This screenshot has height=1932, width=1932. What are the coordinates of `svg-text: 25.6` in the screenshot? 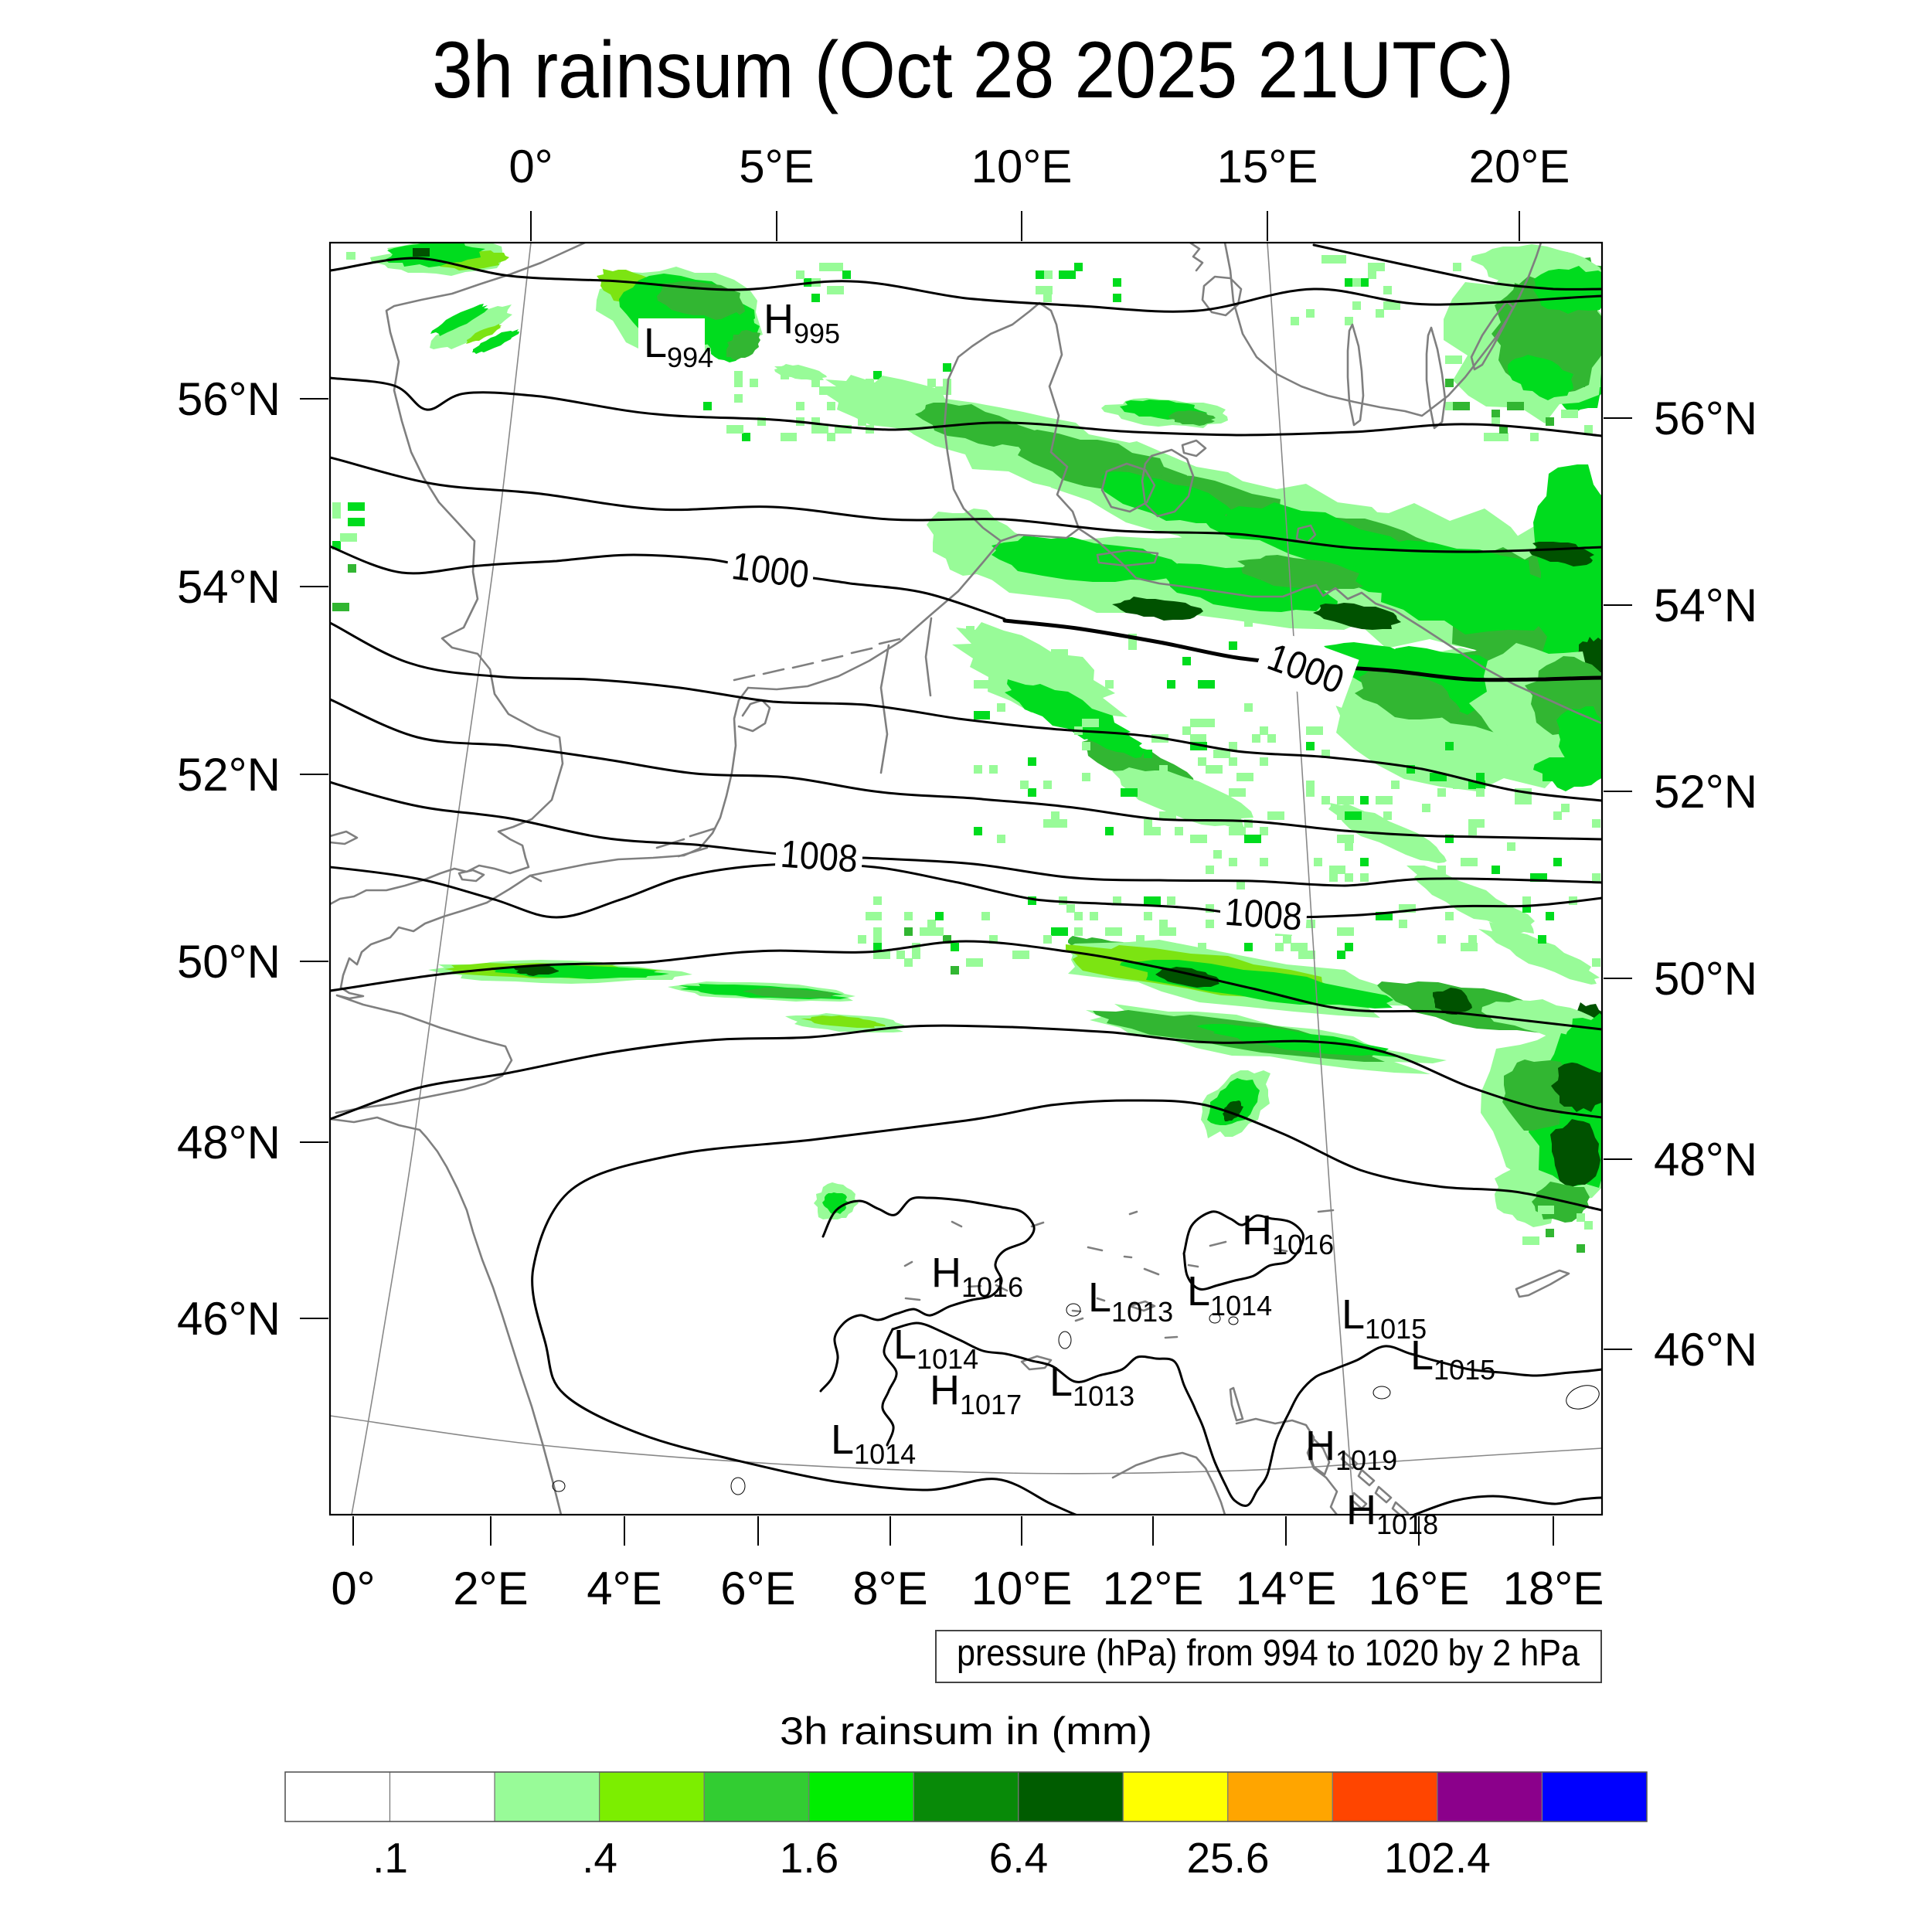 It's located at (1227, 1858).